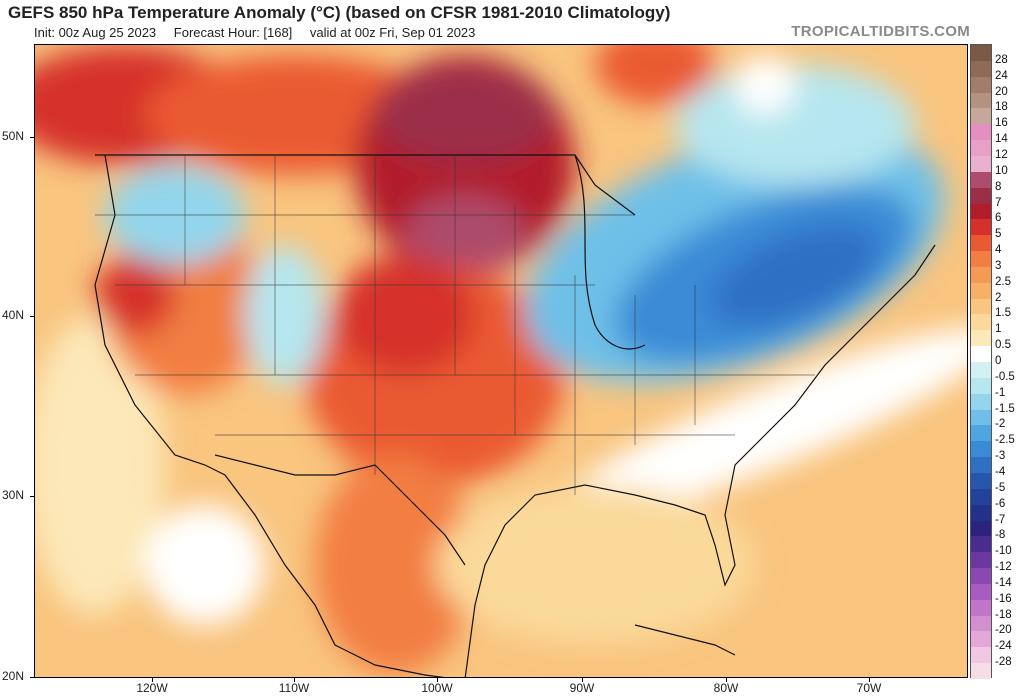  Describe the element at coordinates (1001, 91) in the screenshot. I see `colorbar-label: 20` at that location.